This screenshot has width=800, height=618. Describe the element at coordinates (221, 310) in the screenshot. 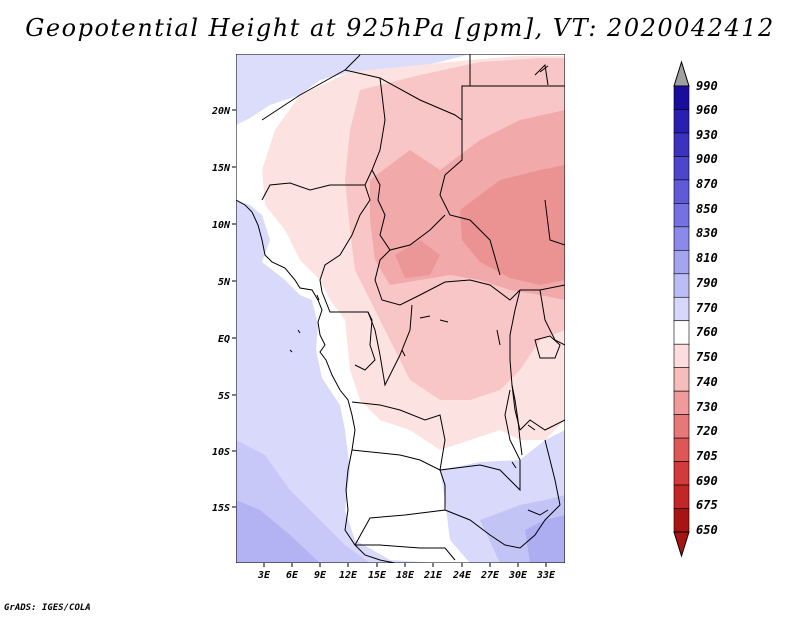

I see `lat-labels: 20N 15N 10N 5N EQ 5S 10S 15S` at that location.